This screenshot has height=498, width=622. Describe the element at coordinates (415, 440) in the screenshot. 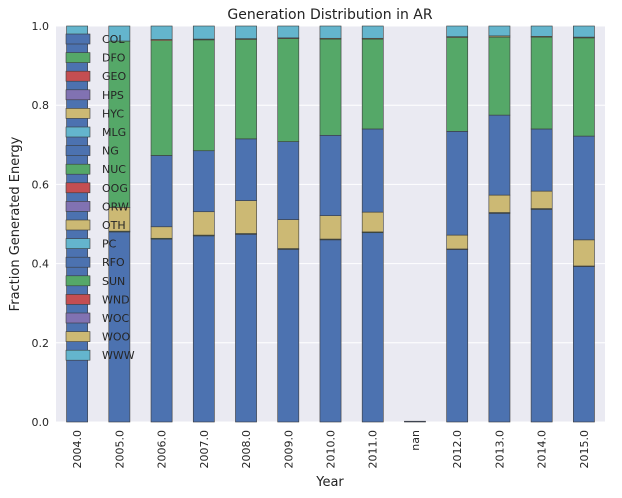

I see `x-tick-label: nan` at that location.